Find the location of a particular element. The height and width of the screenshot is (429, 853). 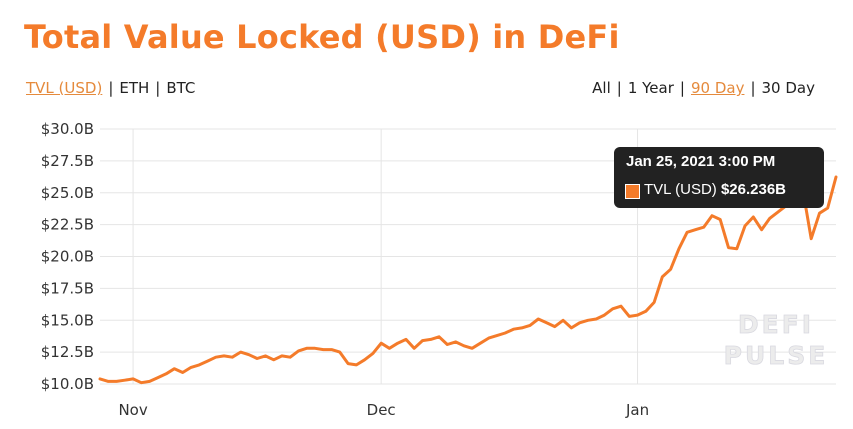

tooltip-series-swatch is located at coordinates (632, 191).